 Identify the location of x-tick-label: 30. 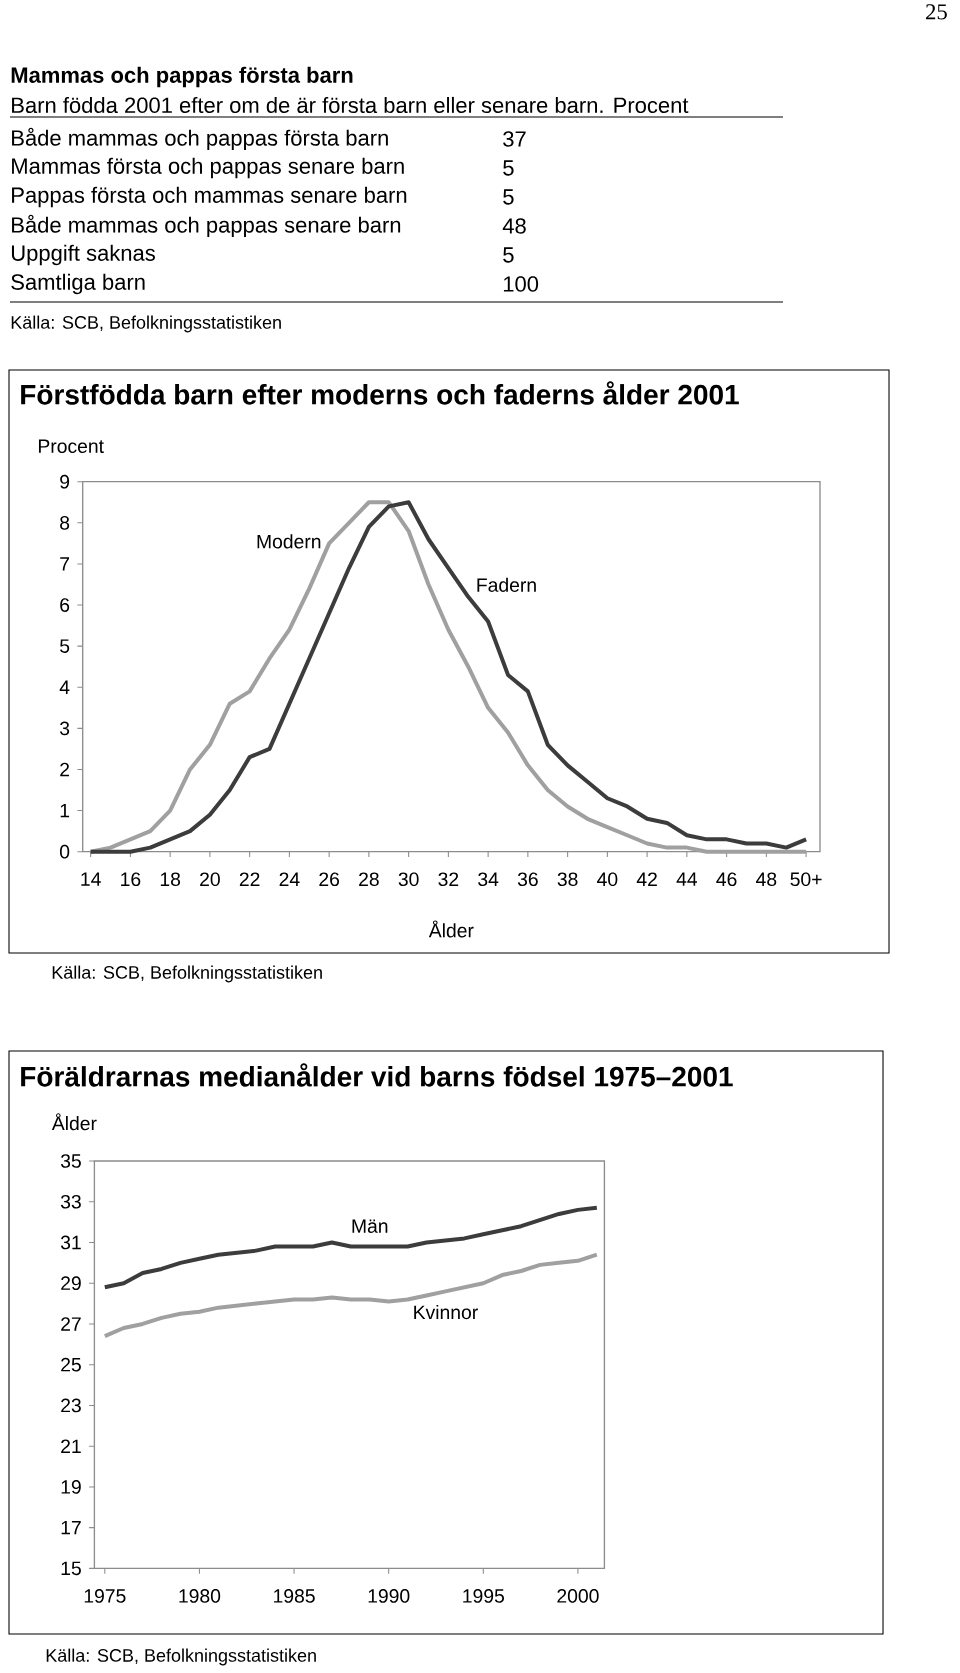
(408, 879).